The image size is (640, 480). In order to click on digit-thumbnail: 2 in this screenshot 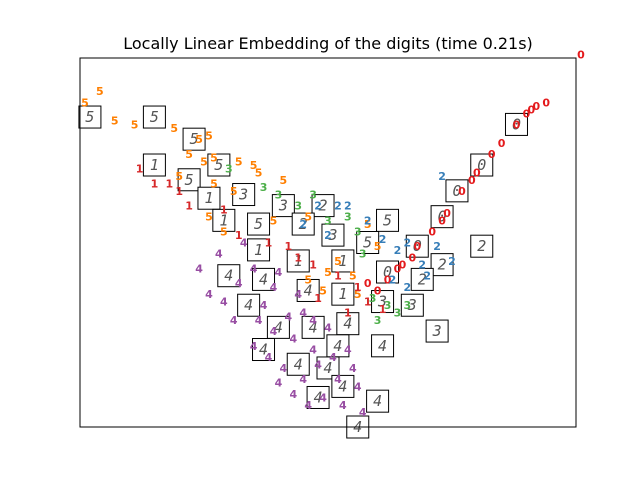, I will do `click(482, 246)`.